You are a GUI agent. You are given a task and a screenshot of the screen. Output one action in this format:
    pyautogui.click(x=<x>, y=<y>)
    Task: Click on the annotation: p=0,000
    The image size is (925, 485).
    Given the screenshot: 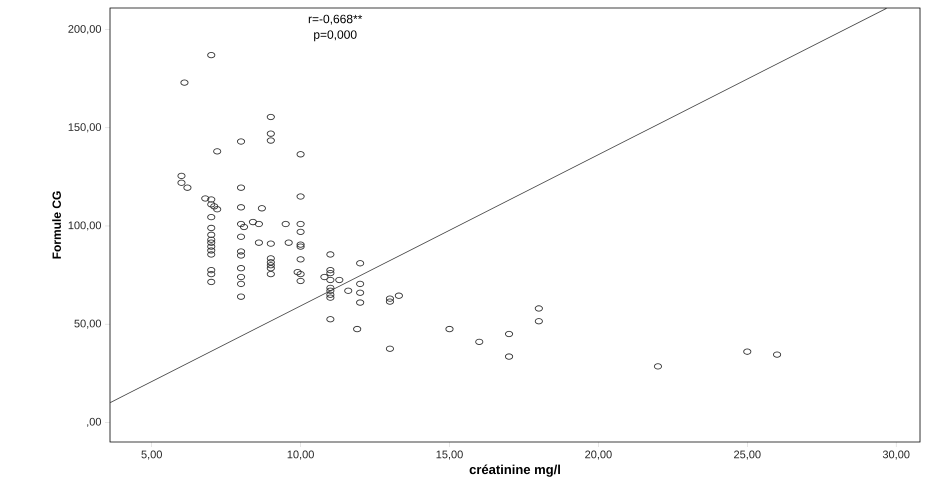 What is the action you would take?
    pyautogui.click(x=335, y=36)
    